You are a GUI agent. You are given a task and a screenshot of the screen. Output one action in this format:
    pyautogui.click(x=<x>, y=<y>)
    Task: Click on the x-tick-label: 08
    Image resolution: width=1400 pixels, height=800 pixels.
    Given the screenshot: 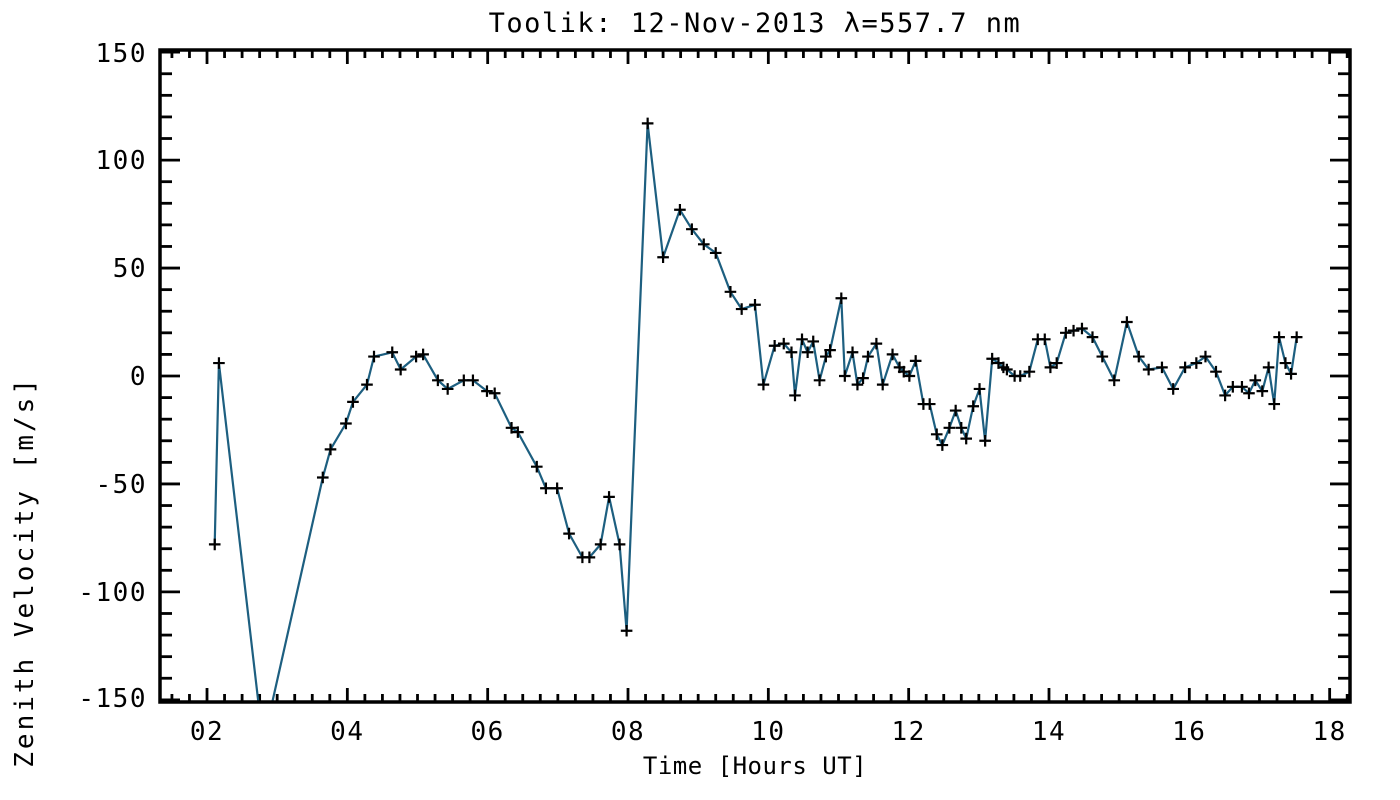 What is the action you would take?
    pyautogui.click(x=628, y=732)
    